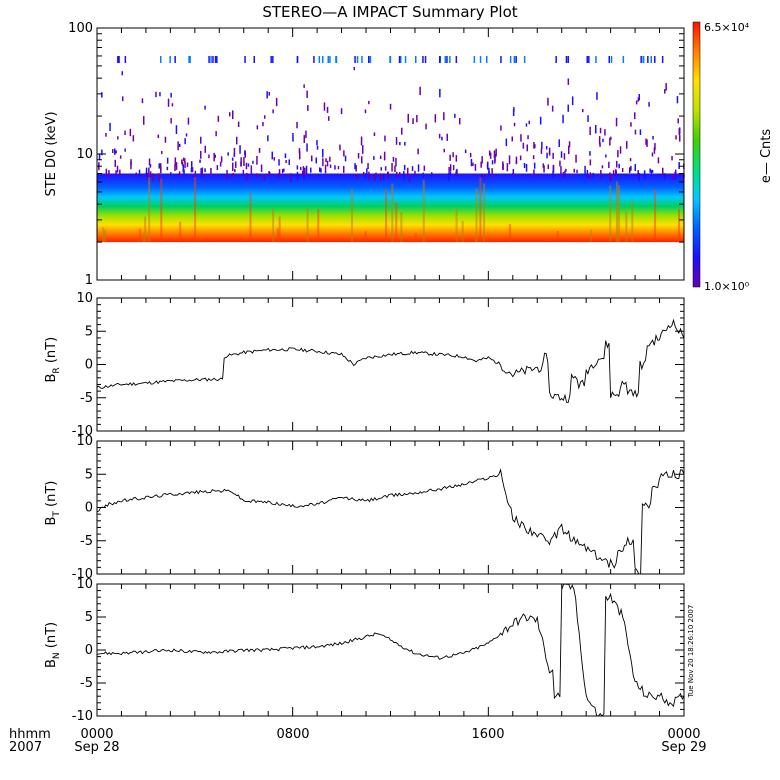 The width and height of the screenshot is (780, 780). I want to click on panel-ylabel: BR (nT), so click(53, 360).